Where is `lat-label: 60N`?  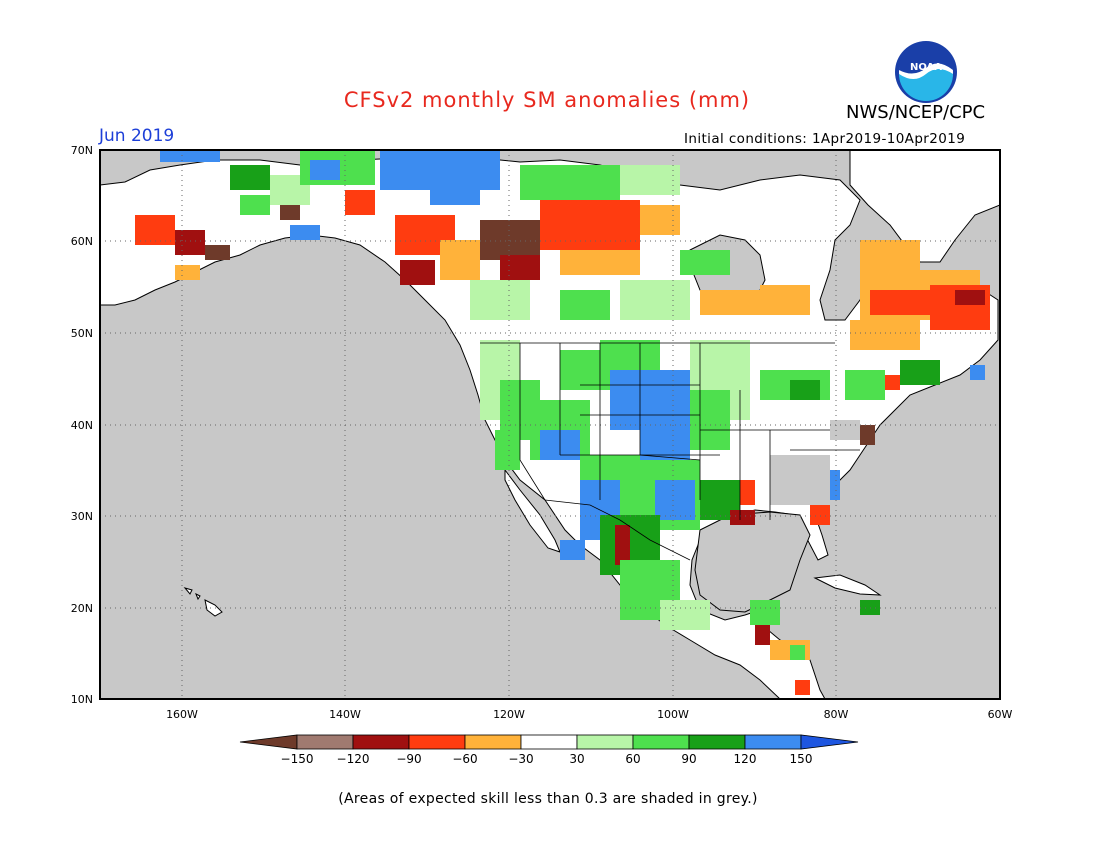
lat-label: 60N is located at coordinates (82, 241).